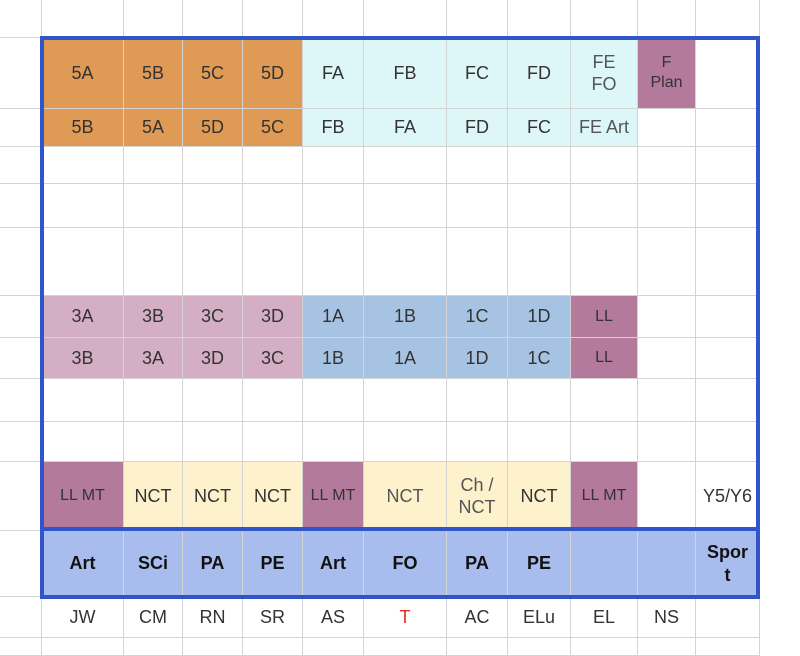 Image resolution: width=800 pixels, height=656 pixels. Describe the element at coordinates (213, 617) in the screenshot. I see `timetable-cell: RN` at that location.